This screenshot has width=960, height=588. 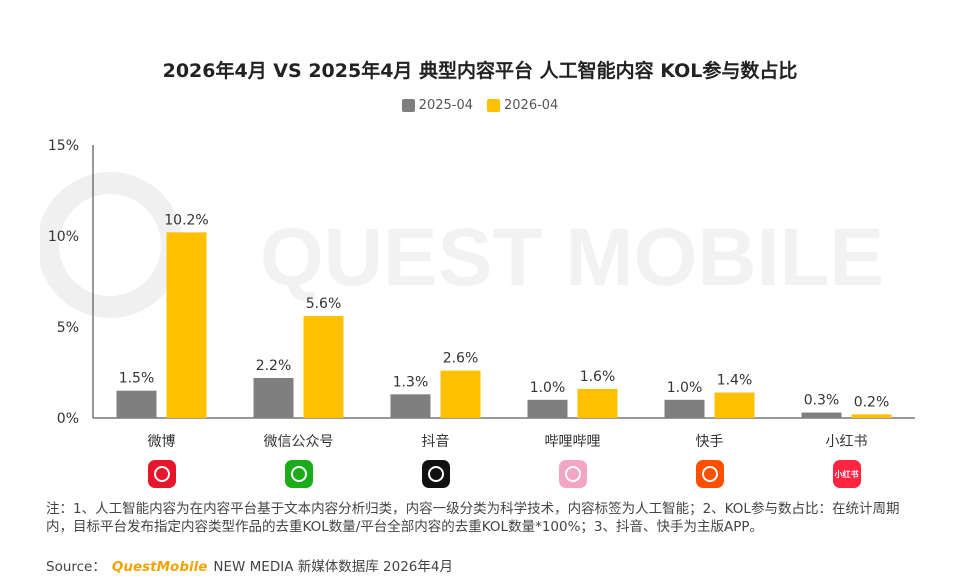 I want to click on x-tick-label: 小红书, so click(x=847, y=442).